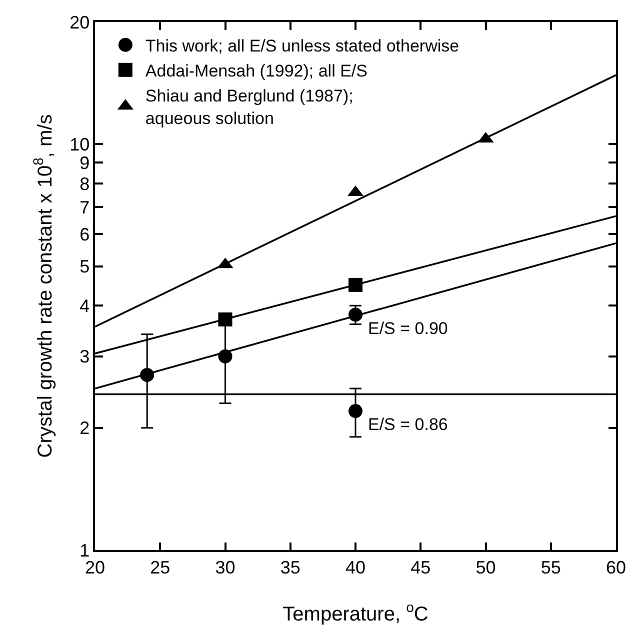  What do you see at coordinates (420, 567) in the screenshot?
I see `x-tick-label: 45` at bounding box center [420, 567].